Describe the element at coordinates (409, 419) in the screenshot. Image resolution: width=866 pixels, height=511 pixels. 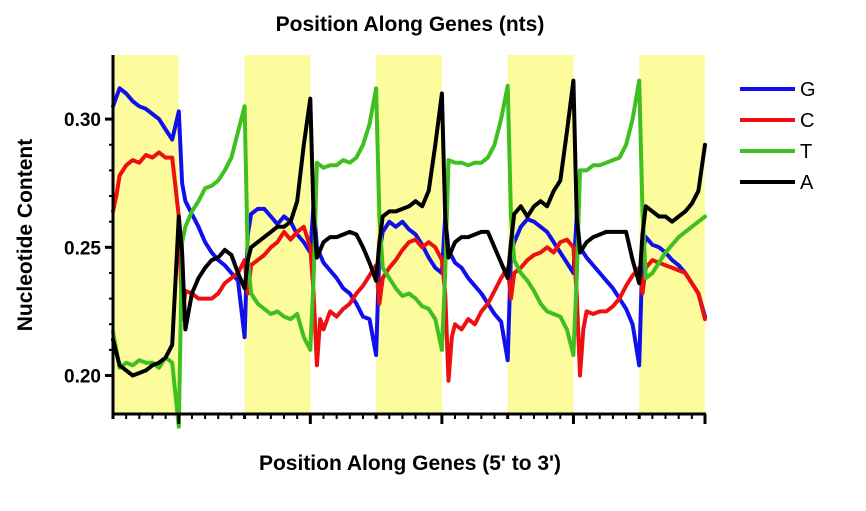
I see `x-axis-ticks` at that location.